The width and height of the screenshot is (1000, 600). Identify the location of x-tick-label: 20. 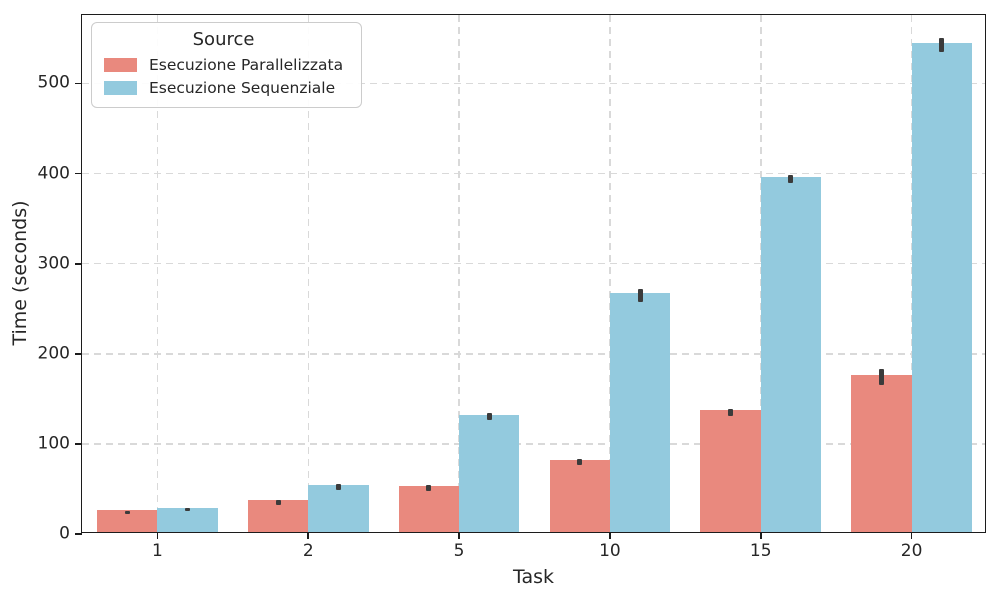
(911, 551).